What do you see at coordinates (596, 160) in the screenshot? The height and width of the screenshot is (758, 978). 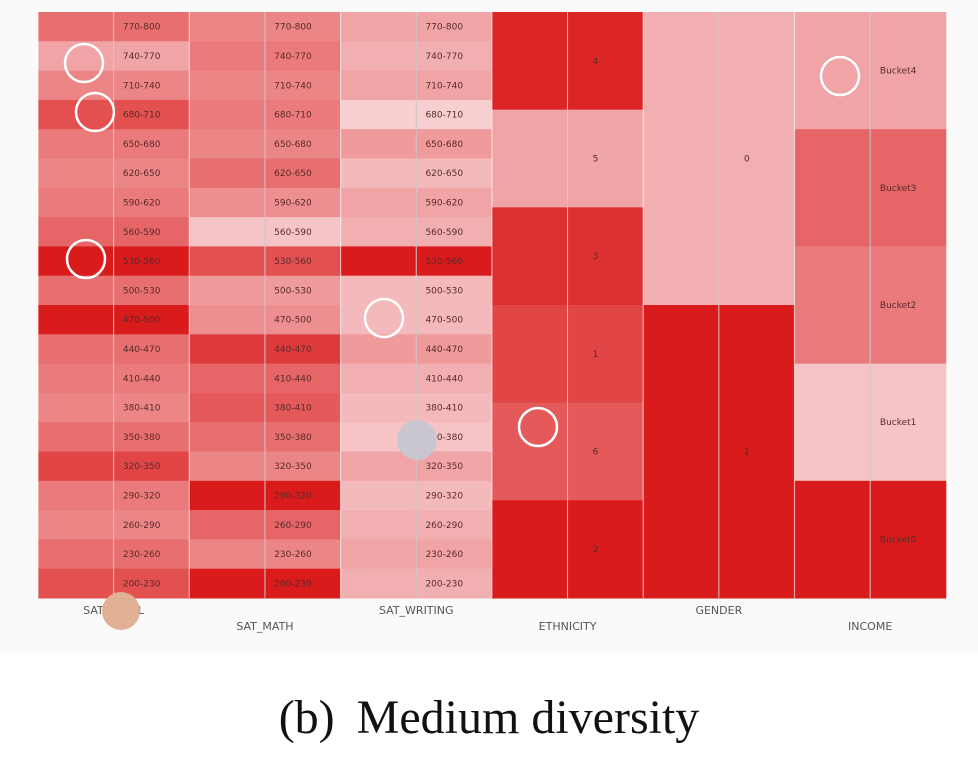 I see `bucket-label: 5` at bounding box center [596, 160].